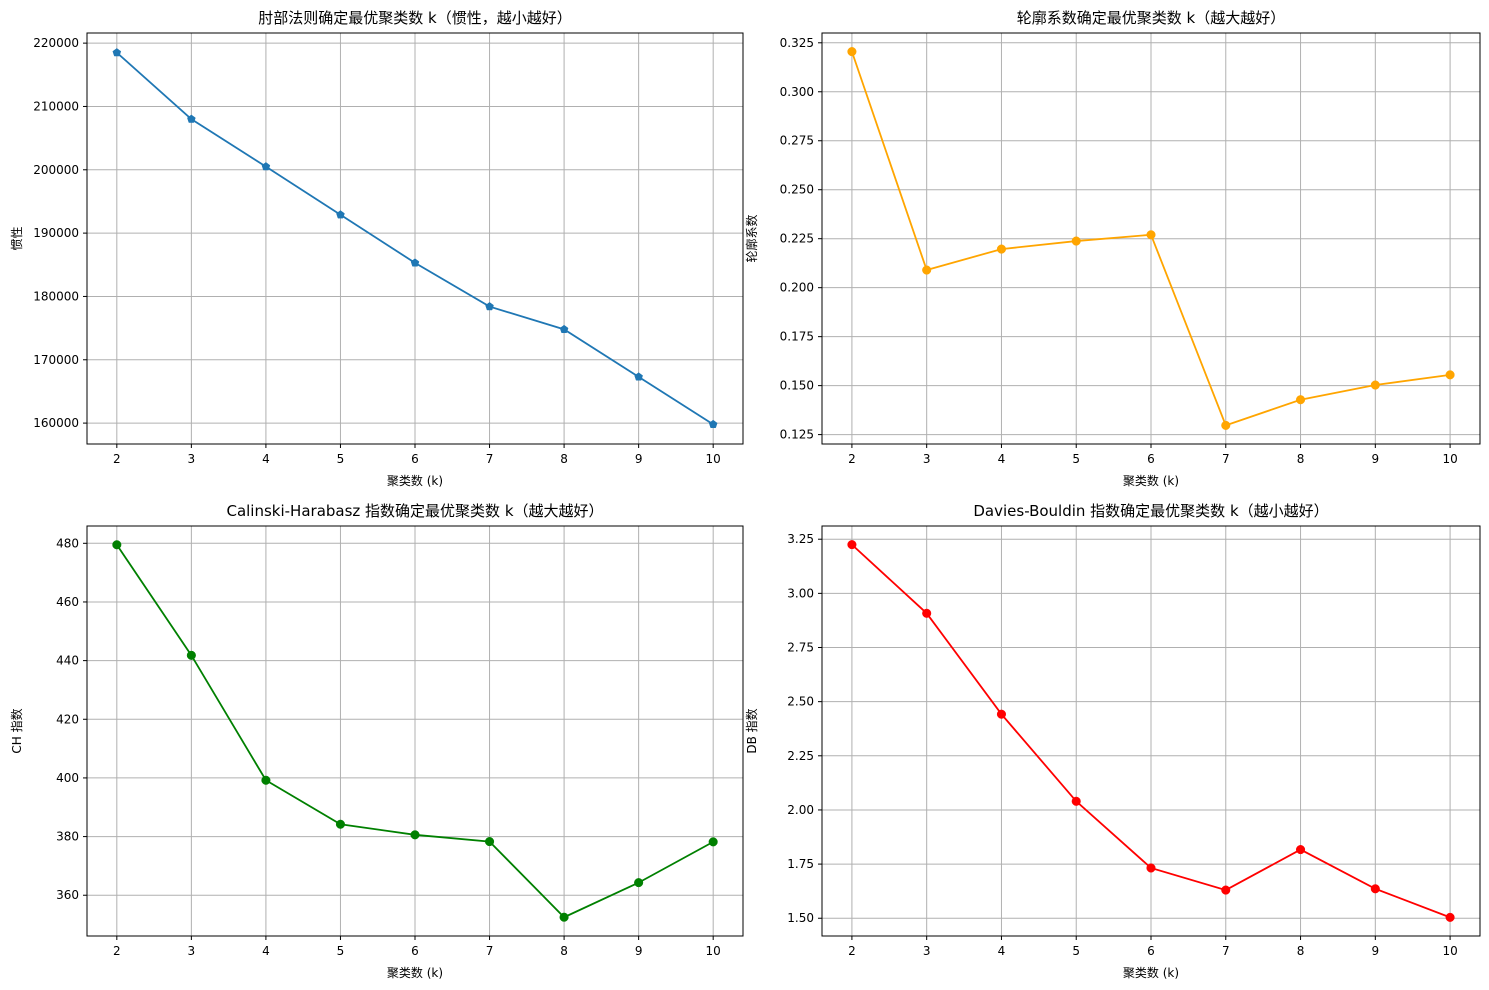 The width and height of the screenshot is (1489, 990). What do you see at coordinates (1151, 18) in the screenshot?
I see `chart-title: 轮廓系数确定最优聚类数 k（越大越好）` at bounding box center [1151, 18].